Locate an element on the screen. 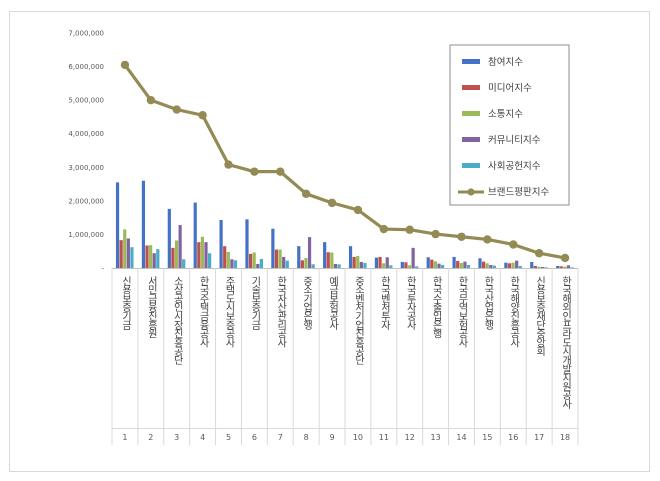 This screenshot has width=660, height=481. rank-label-3: 3 is located at coordinates (176, 437).